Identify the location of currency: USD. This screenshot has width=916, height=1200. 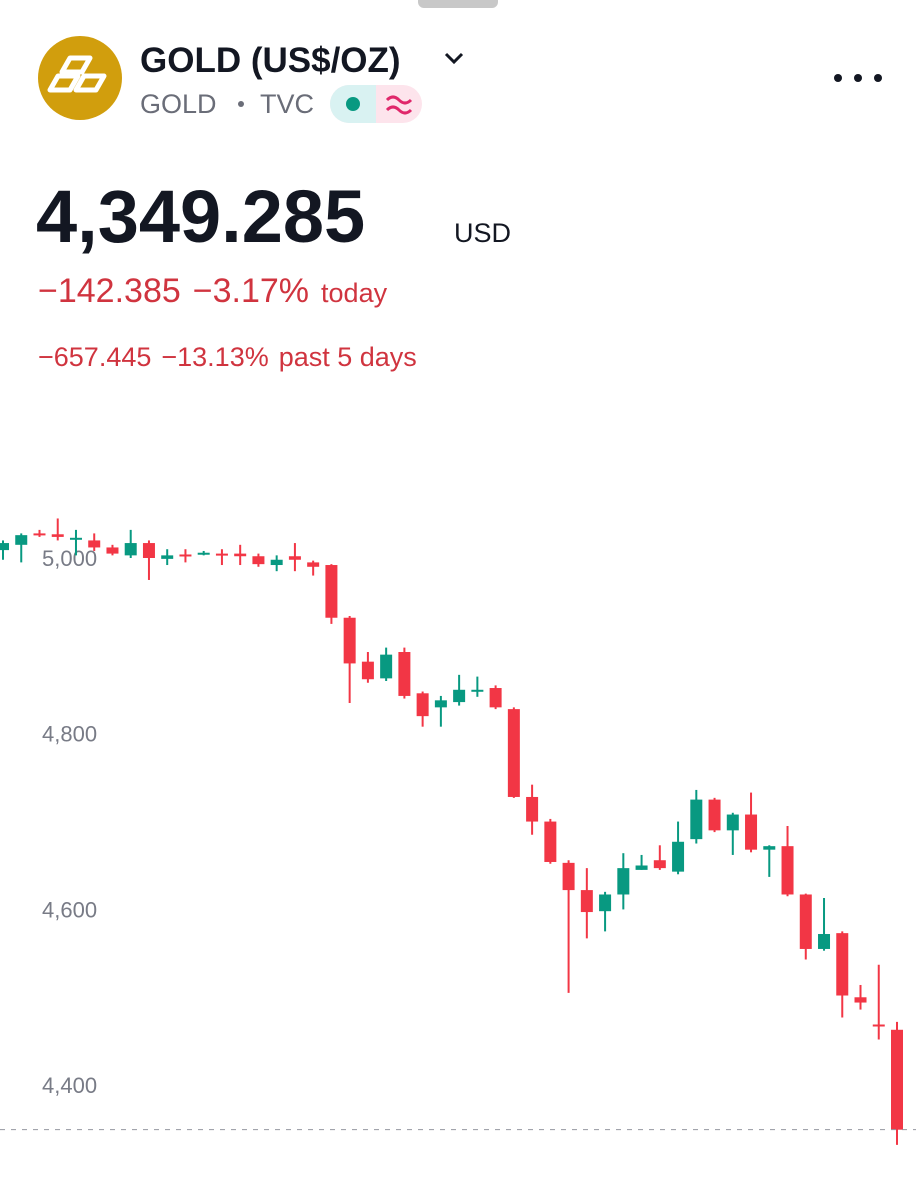
(482, 233).